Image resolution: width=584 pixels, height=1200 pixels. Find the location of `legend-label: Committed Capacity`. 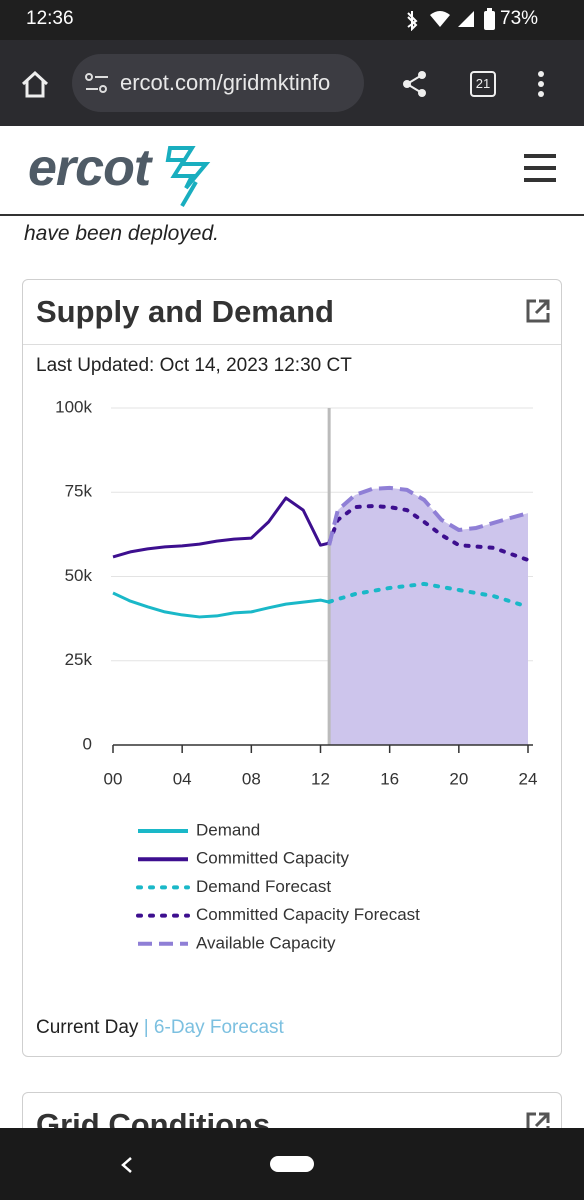

legend-label: Committed Capacity is located at coordinates (273, 858).